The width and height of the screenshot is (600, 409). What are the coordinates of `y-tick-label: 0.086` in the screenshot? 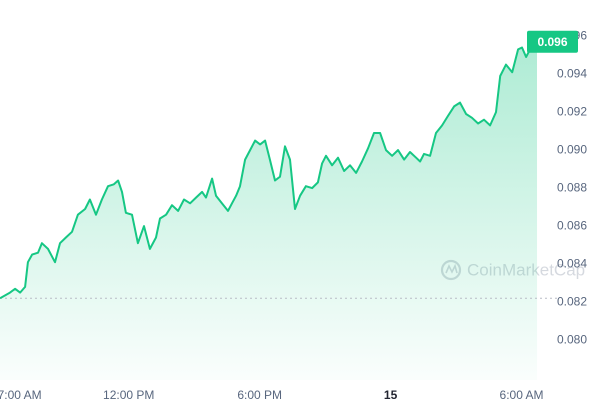 It's located at (572, 225).